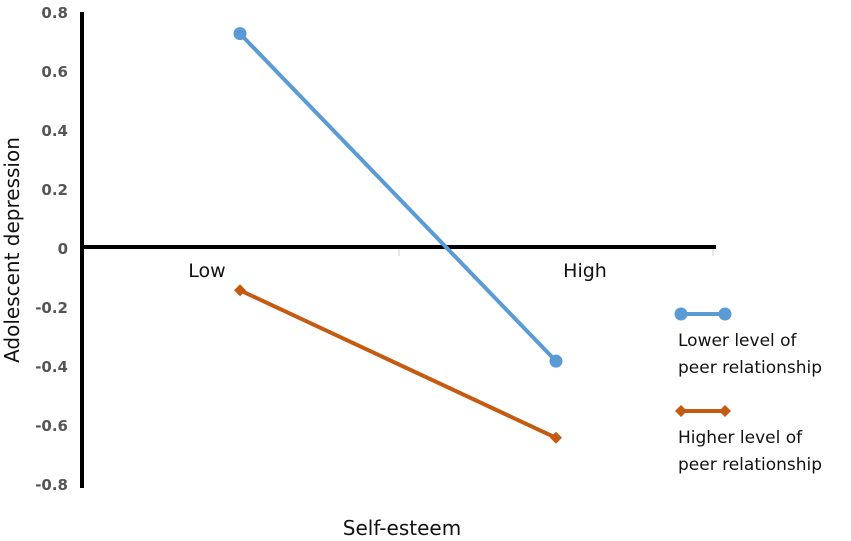  I want to click on legend-label: Lower level of peer relationship, so click(750, 354).